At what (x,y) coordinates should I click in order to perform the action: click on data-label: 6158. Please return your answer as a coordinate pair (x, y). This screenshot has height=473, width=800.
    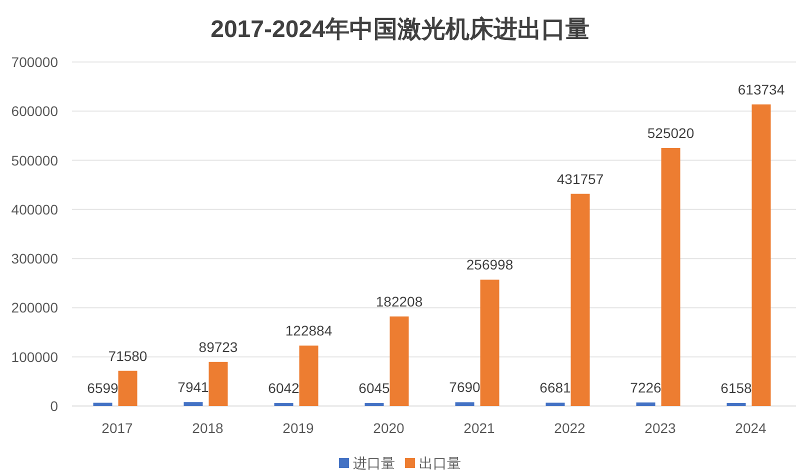
    Looking at the image, I should click on (736, 388).